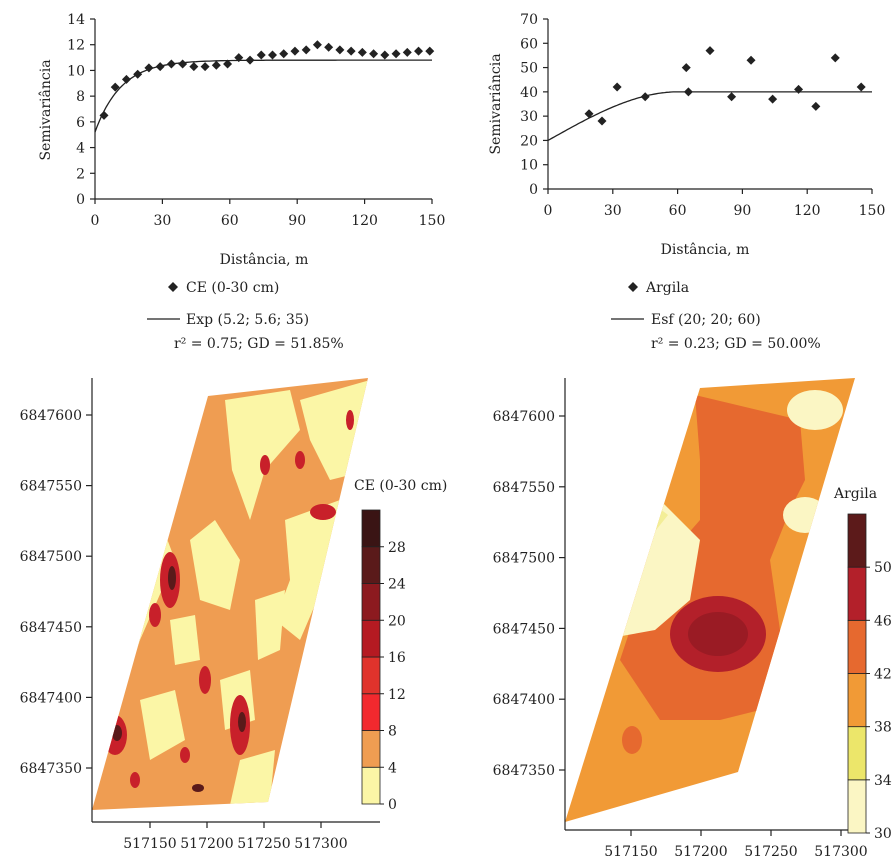 The width and height of the screenshot is (893, 861). What do you see at coordinates (840, 850) in the screenshot?
I see `argila-map-xtick-label: 517300` at bounding box center [840, 850].